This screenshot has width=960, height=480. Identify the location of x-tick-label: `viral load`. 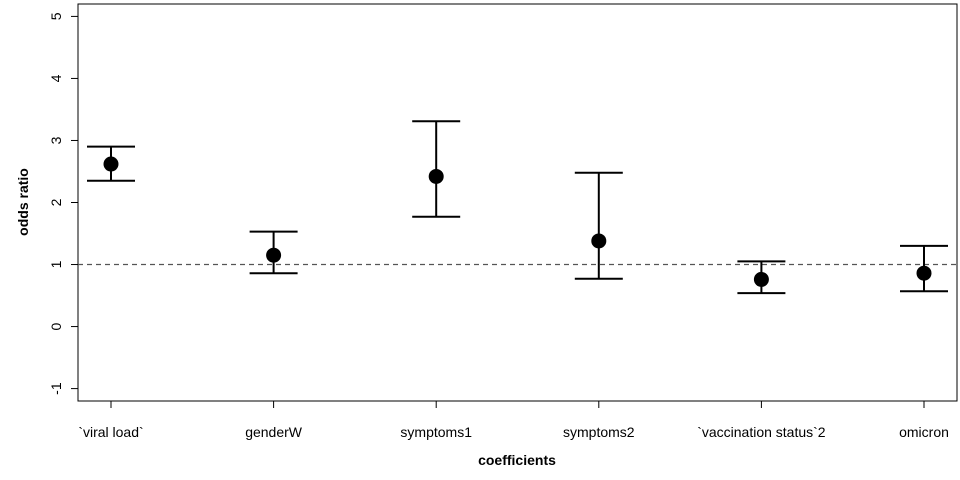
(110, 432).